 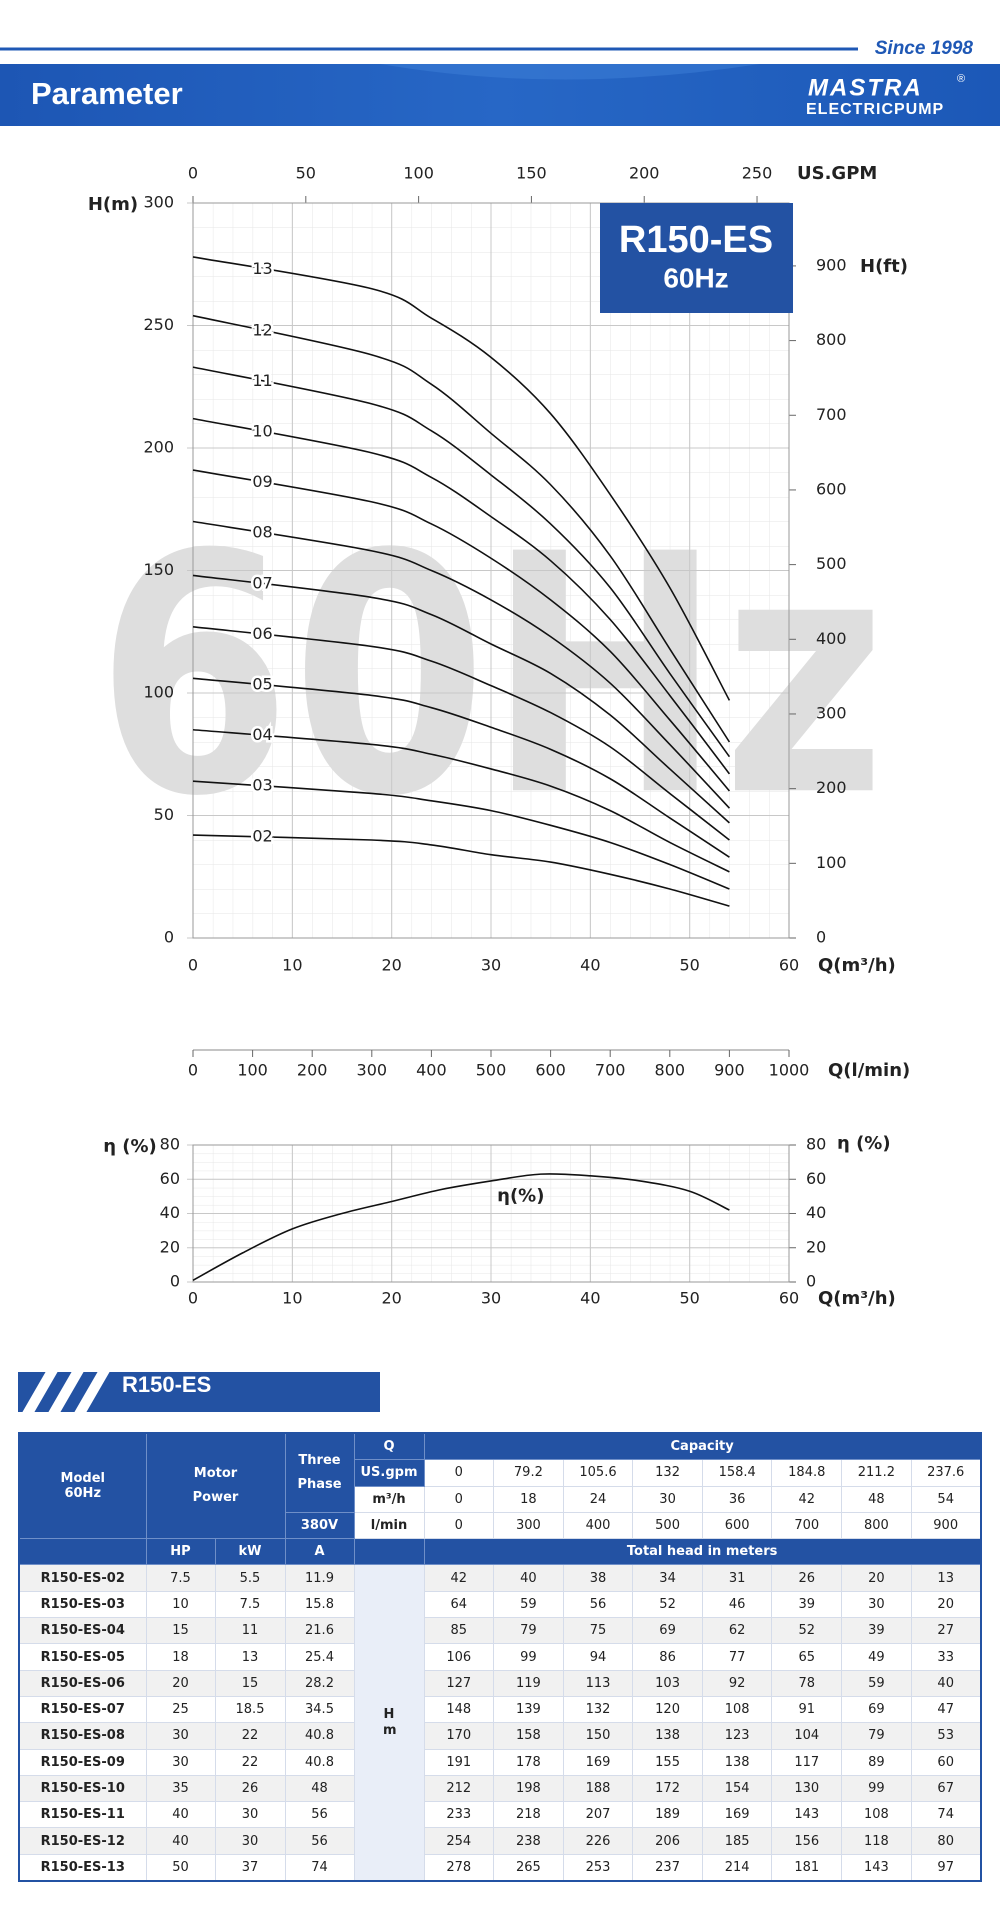 I want to click on head-value: 94, so click(x=598, y=1657).